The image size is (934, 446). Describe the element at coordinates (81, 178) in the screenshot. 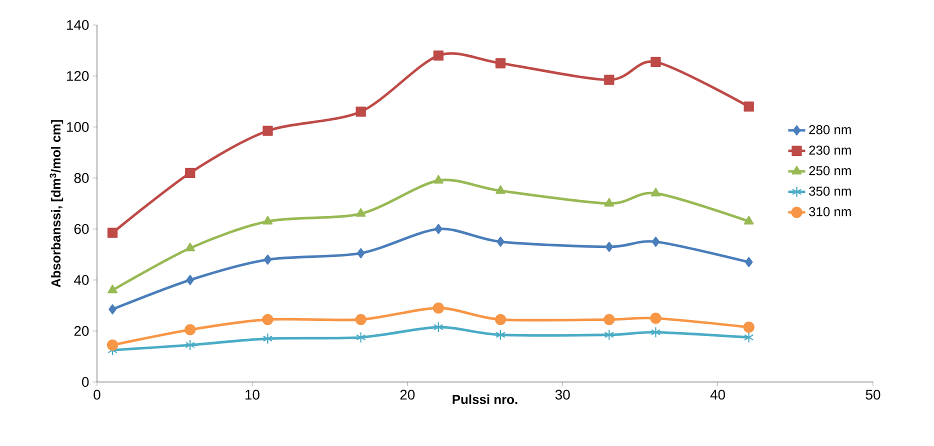

I see `y-tick-label: 80` at that location.